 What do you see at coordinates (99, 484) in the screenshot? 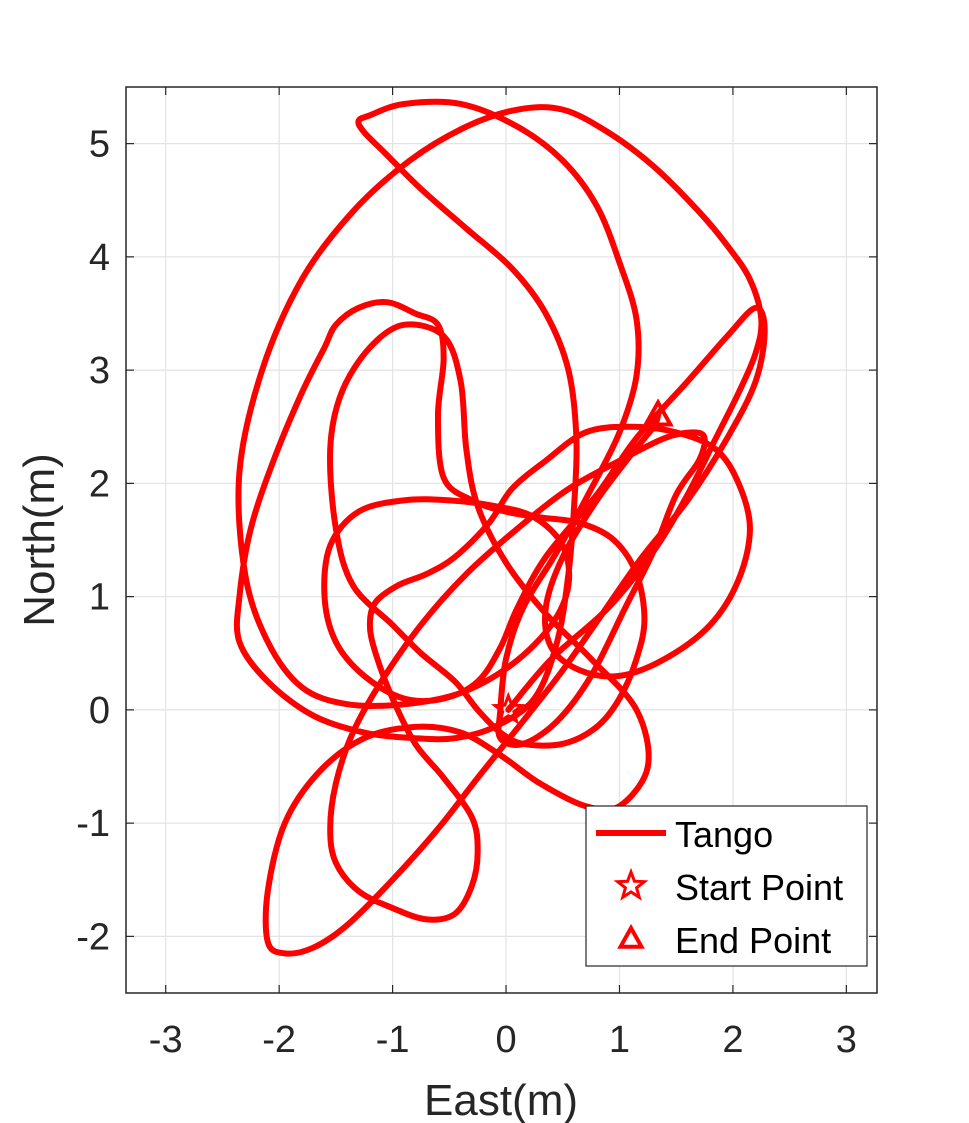
I see `y-tick-label: 2` at bounding box center [99, 484].